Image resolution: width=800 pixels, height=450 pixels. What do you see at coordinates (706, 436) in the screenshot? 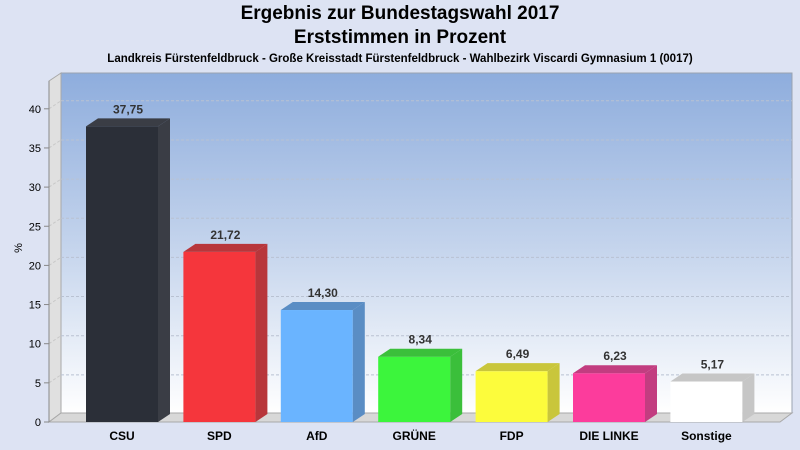
I see `category-label: Sonstige` at bounding box center [706, 436].